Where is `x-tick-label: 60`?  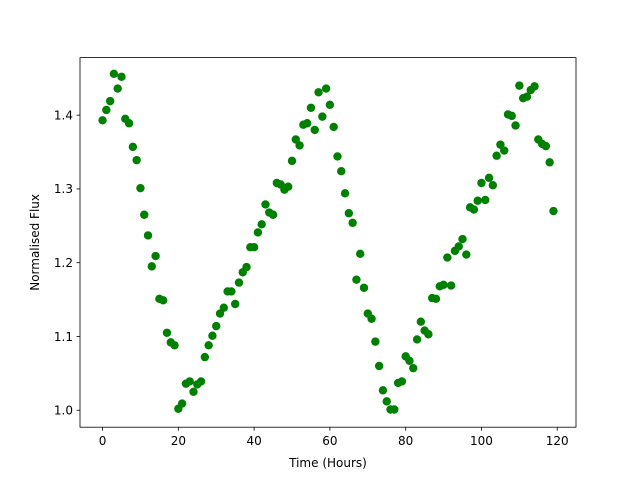 x-tick-label: 60 is located at coordinates (329, 441).